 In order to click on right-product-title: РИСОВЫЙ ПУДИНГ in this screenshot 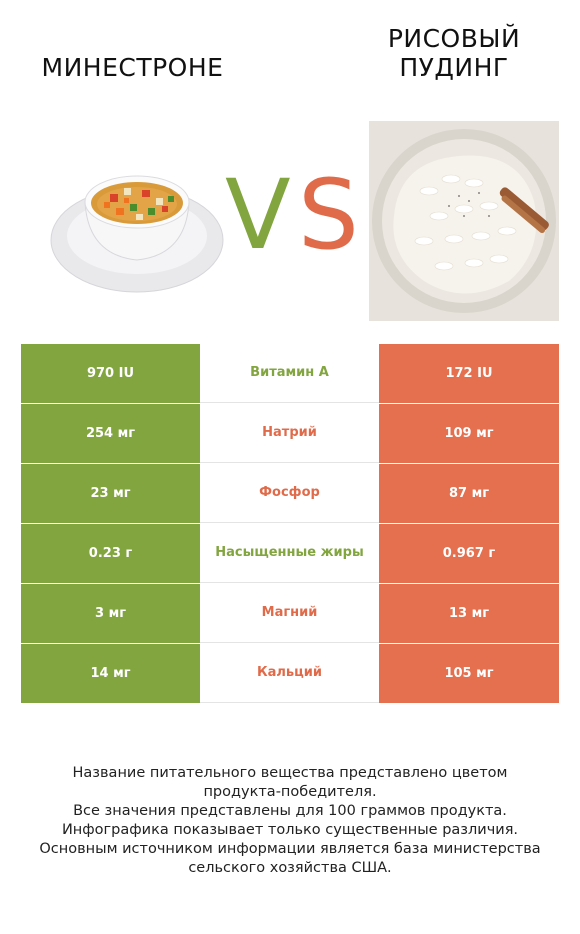, I will do `click(454, 53)`.